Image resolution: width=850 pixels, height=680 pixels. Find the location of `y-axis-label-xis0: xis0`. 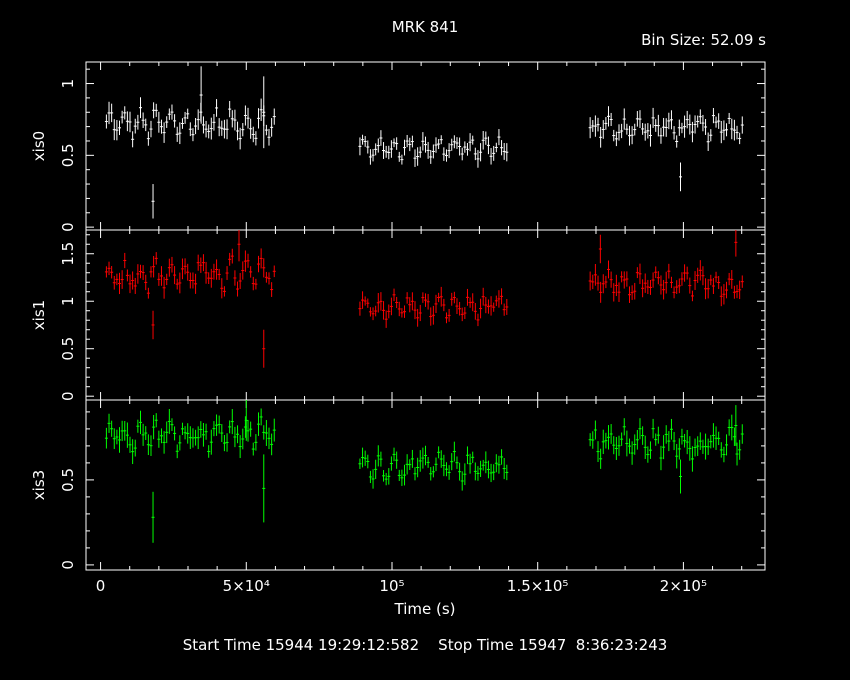

y-axis-label-xis0: xis0 is located at coordinates (39, 146).